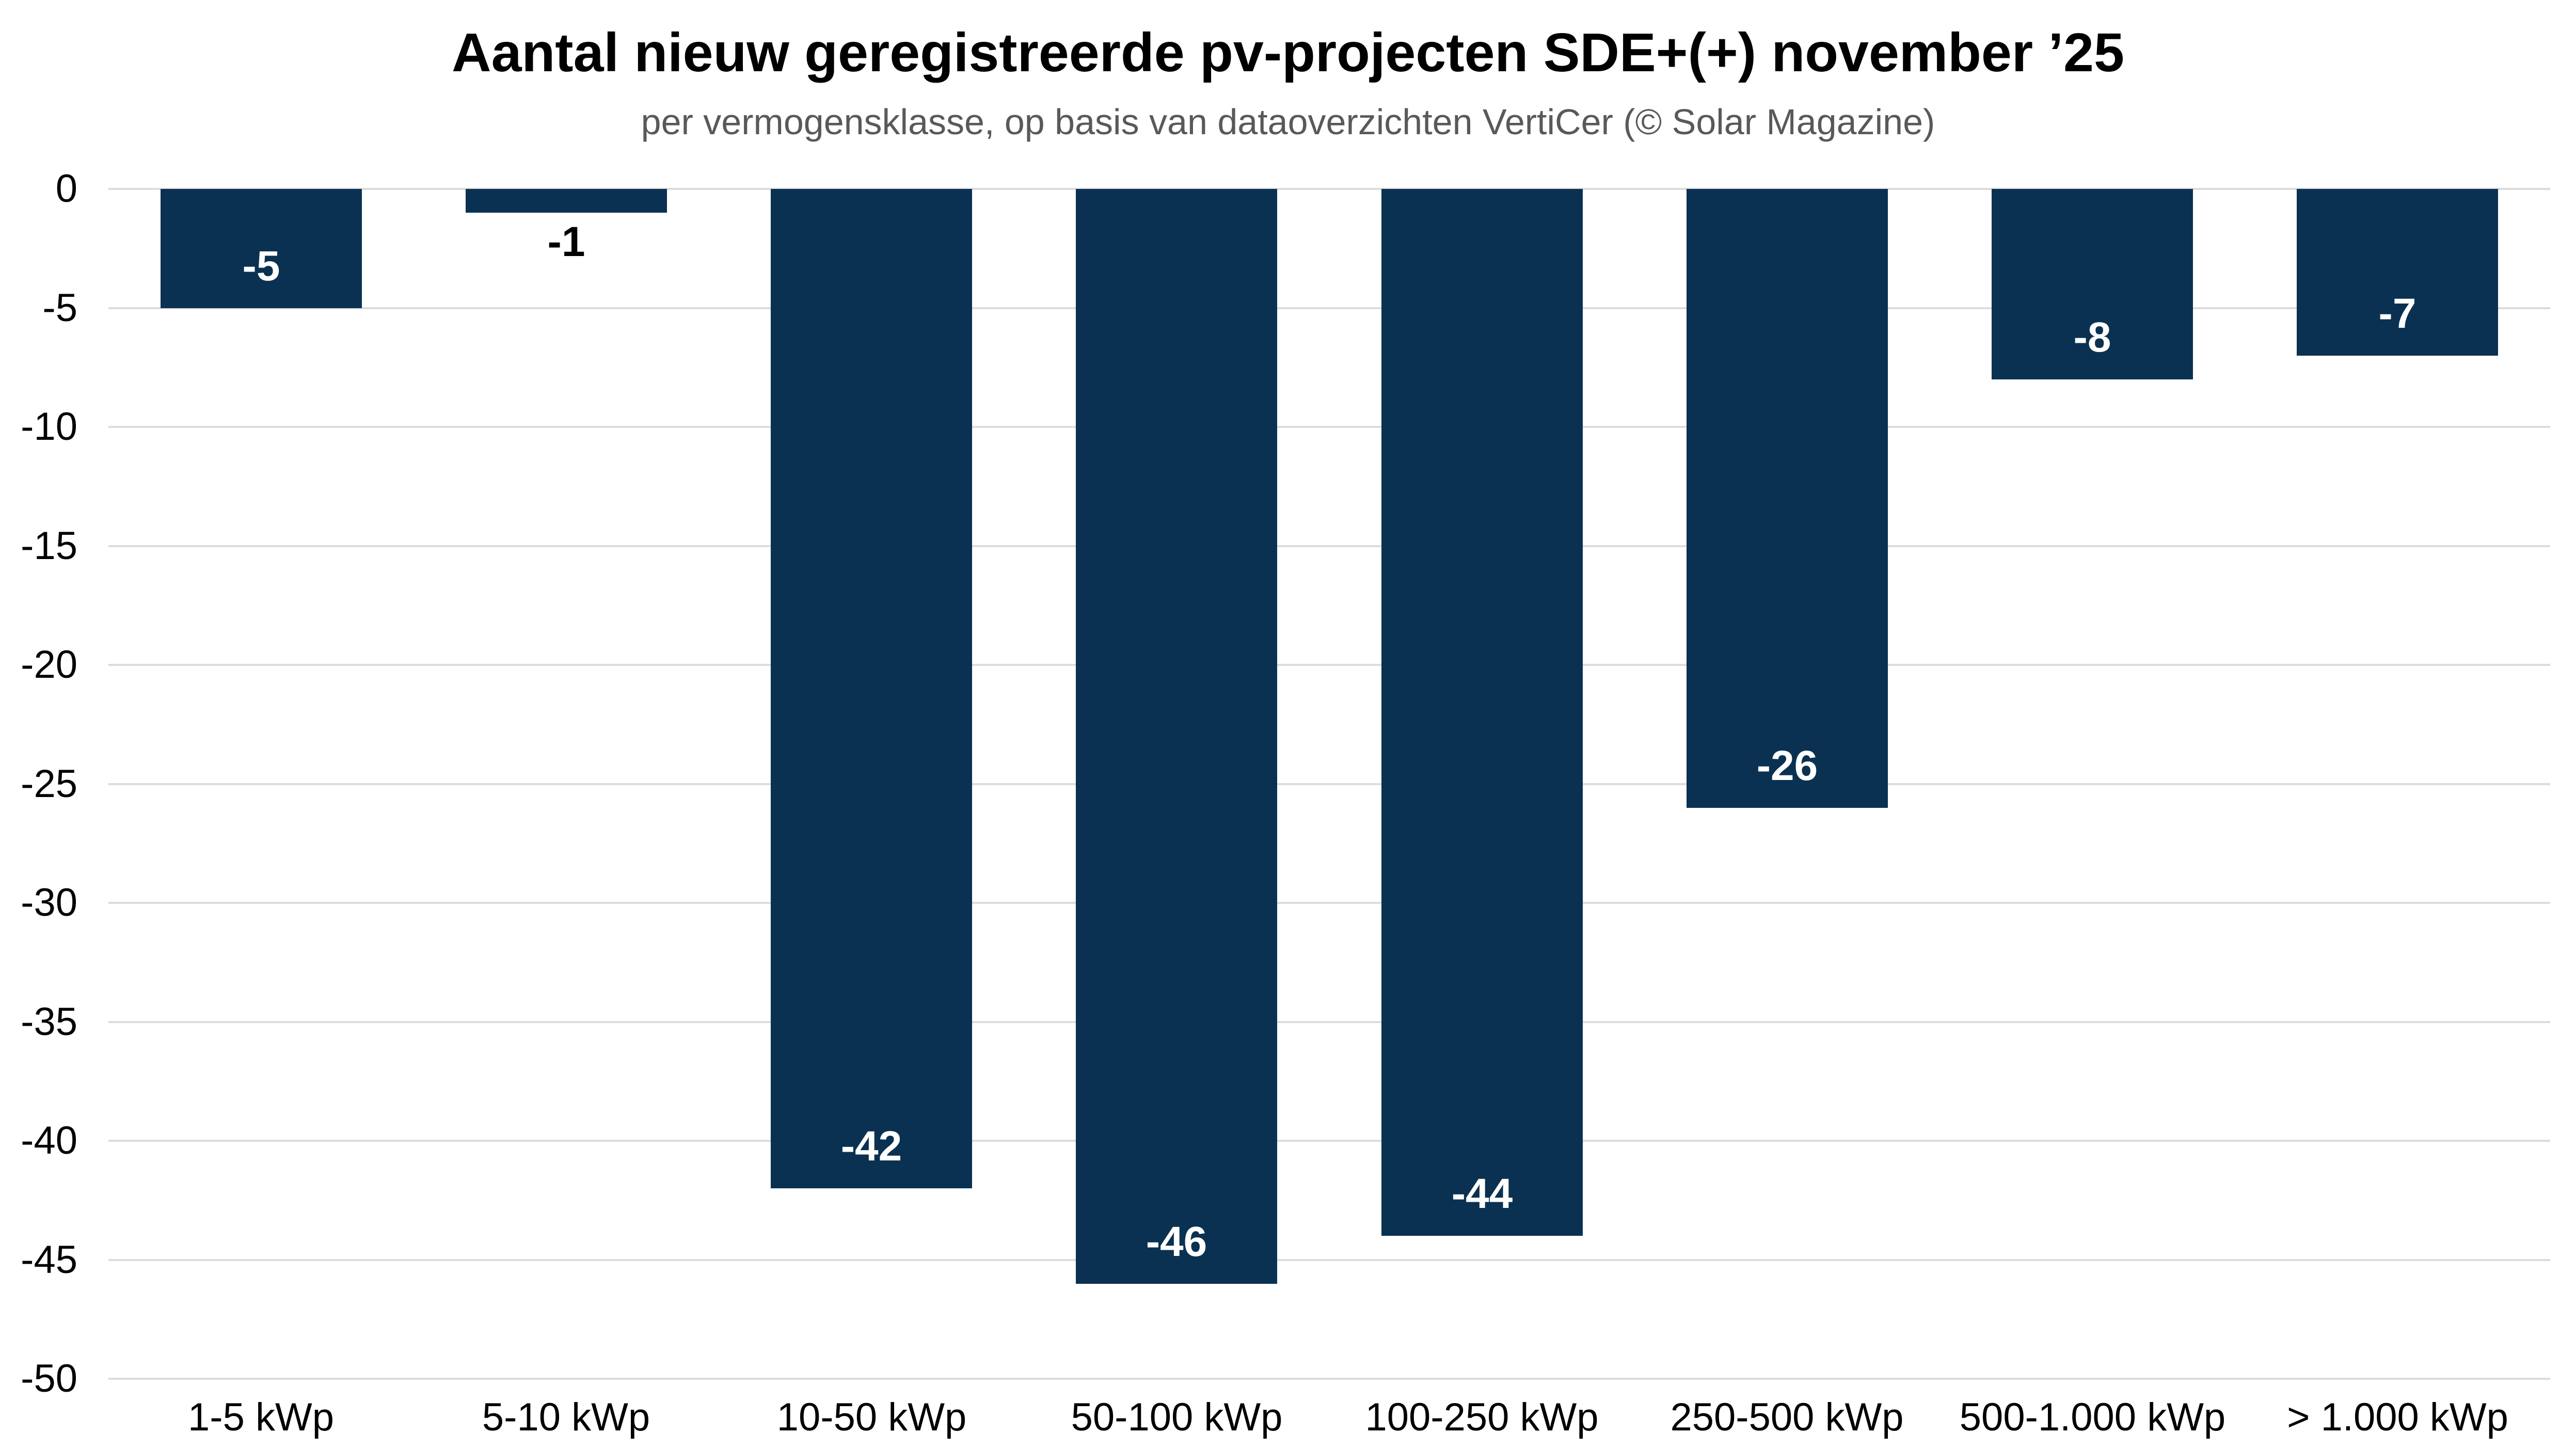 This screenshot has width=2576, height=1449. I want to click on y-axis-tick-label: -45, so click(49, 1259).